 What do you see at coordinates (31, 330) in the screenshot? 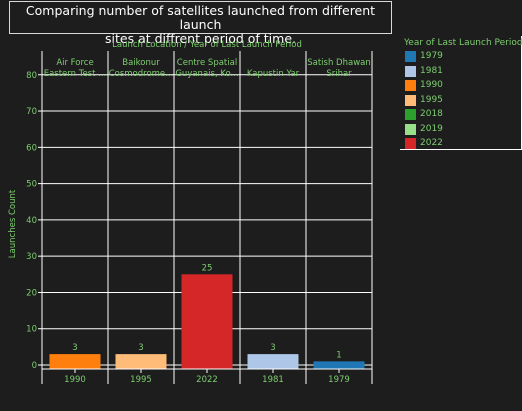
I see `y-tick-label: 10` at bounding box center [31, 330].